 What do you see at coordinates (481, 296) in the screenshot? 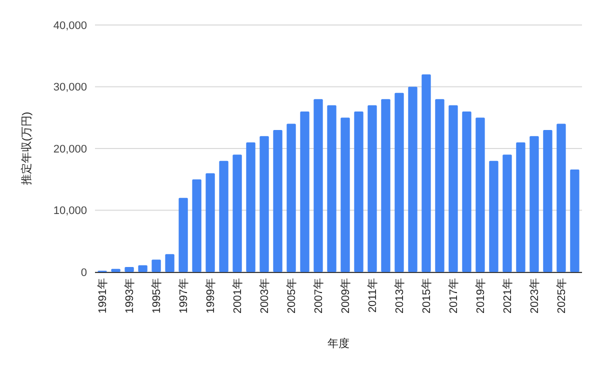
I see `x-tick-label: 2019年` at bounding box center [481, 296].